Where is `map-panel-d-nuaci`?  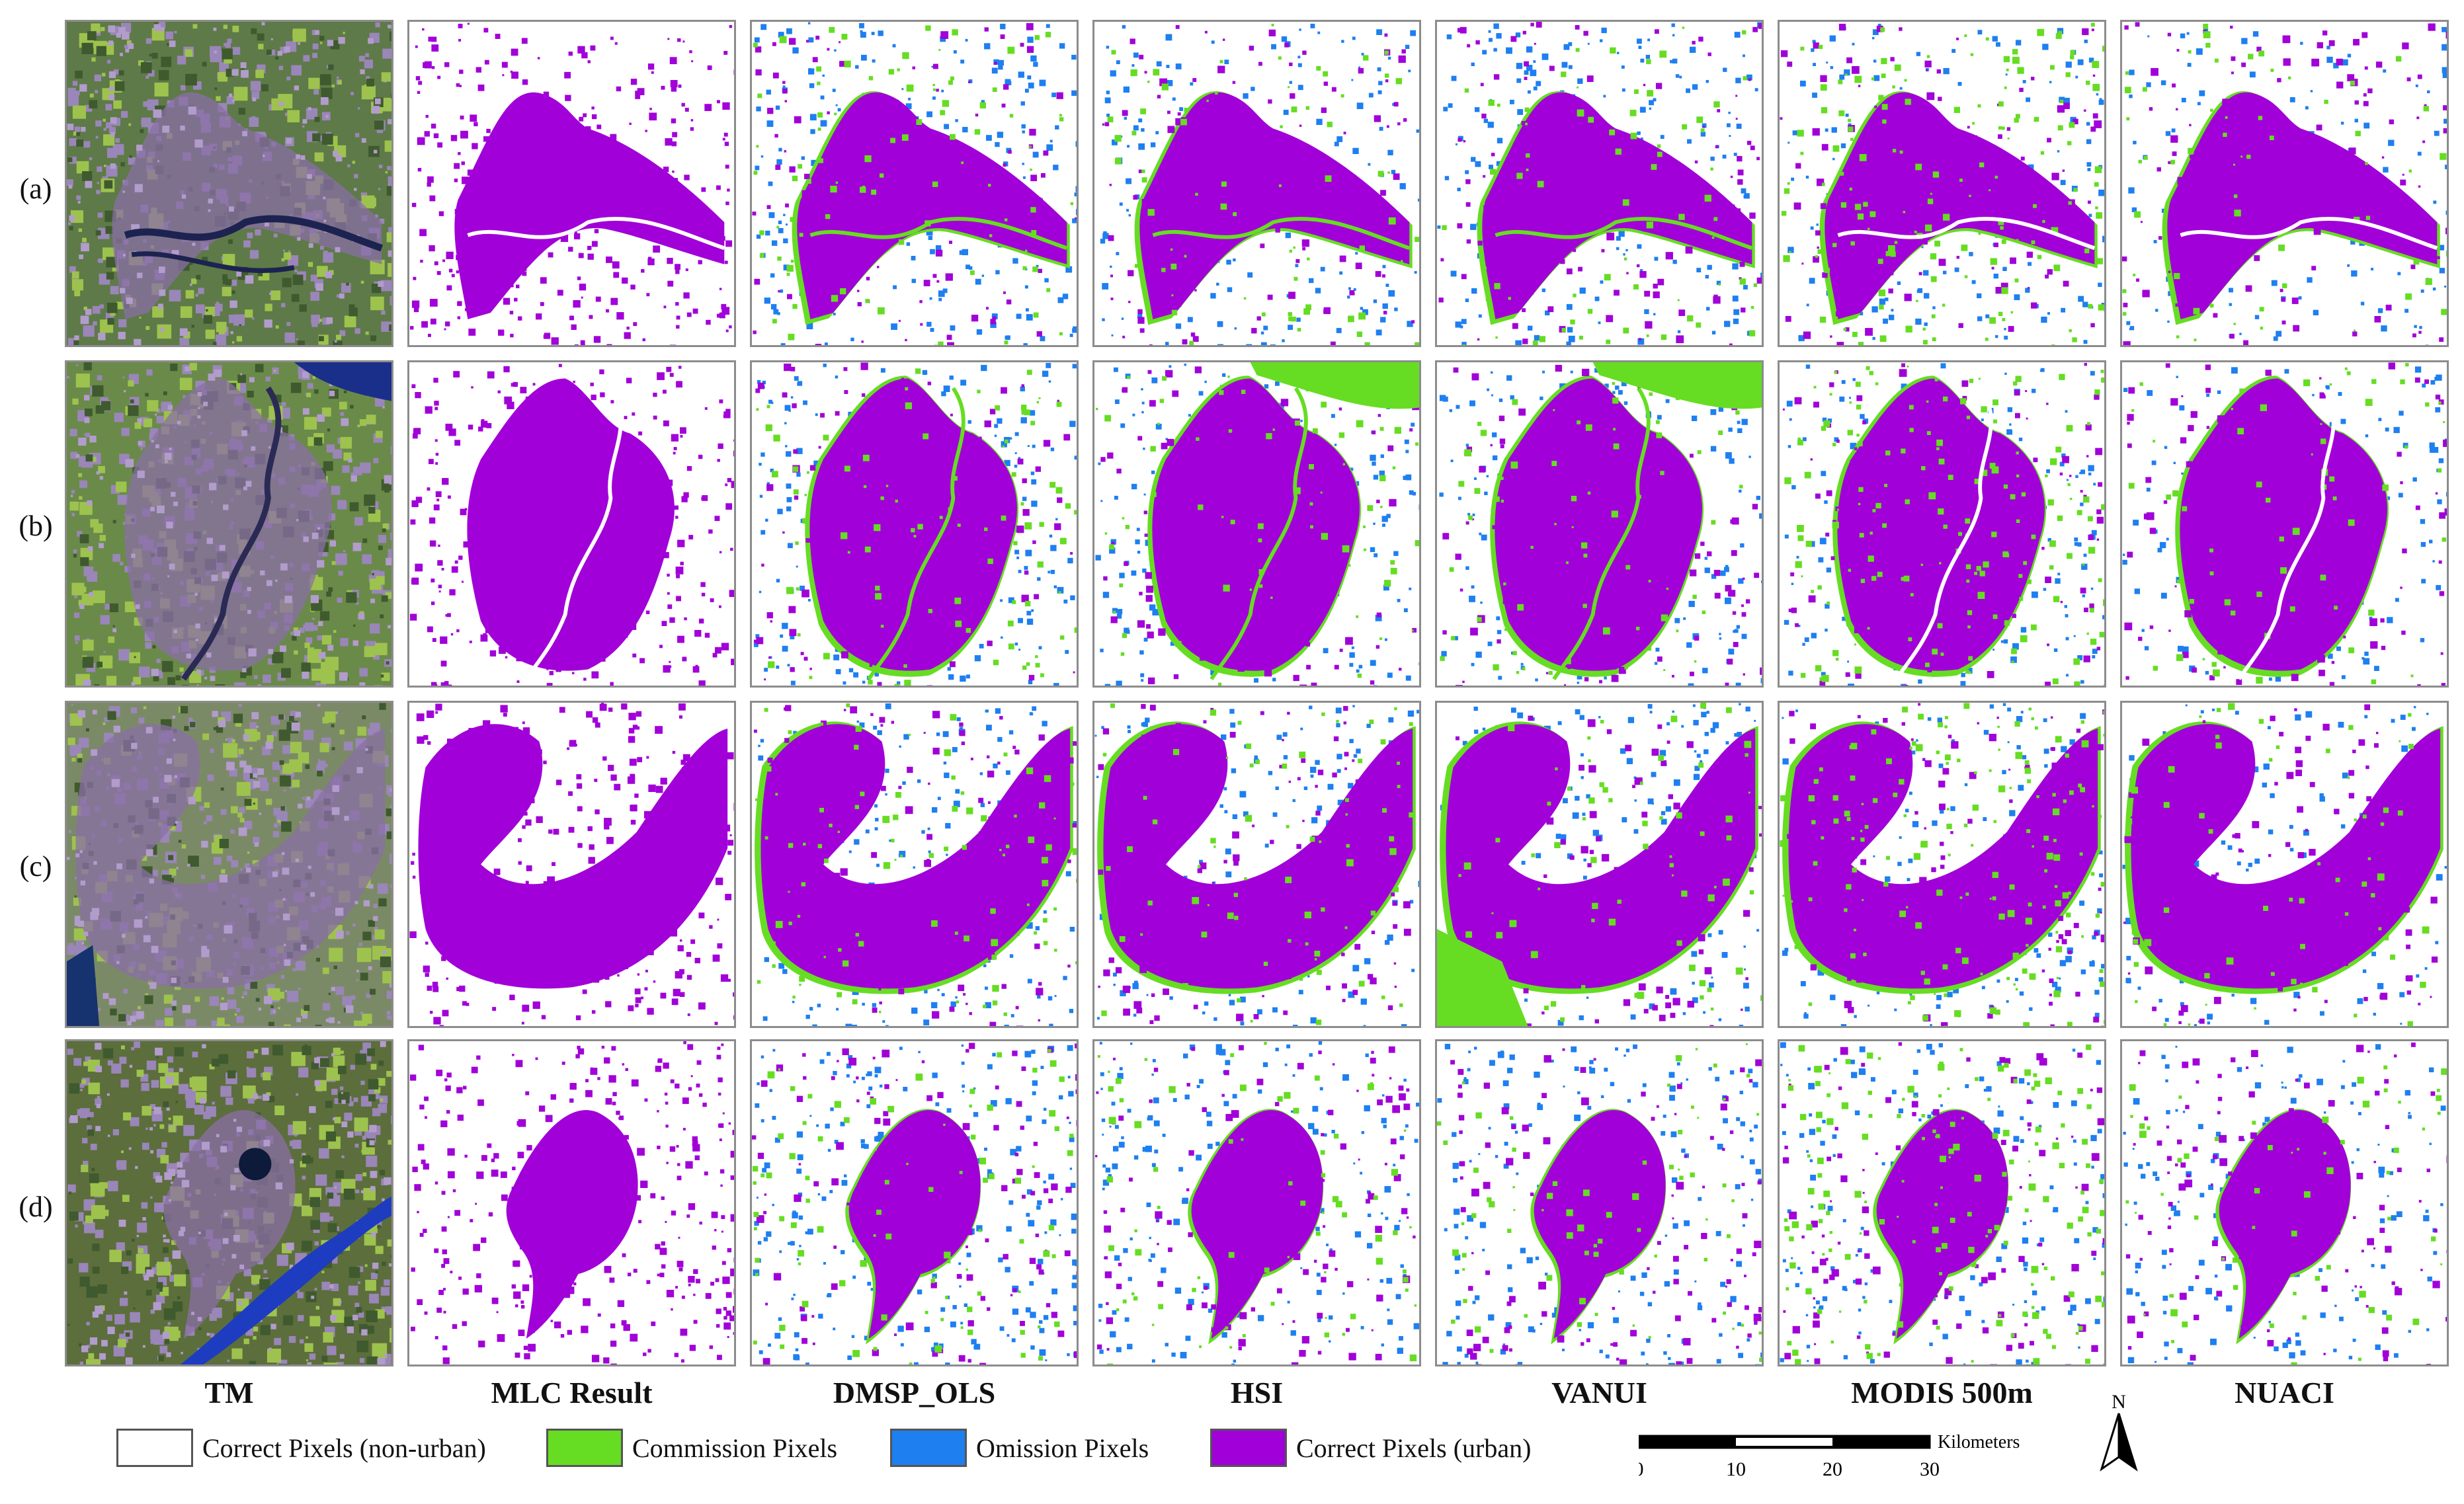
map-panel-d-nuaci is located at coordinates (2284, 1203).